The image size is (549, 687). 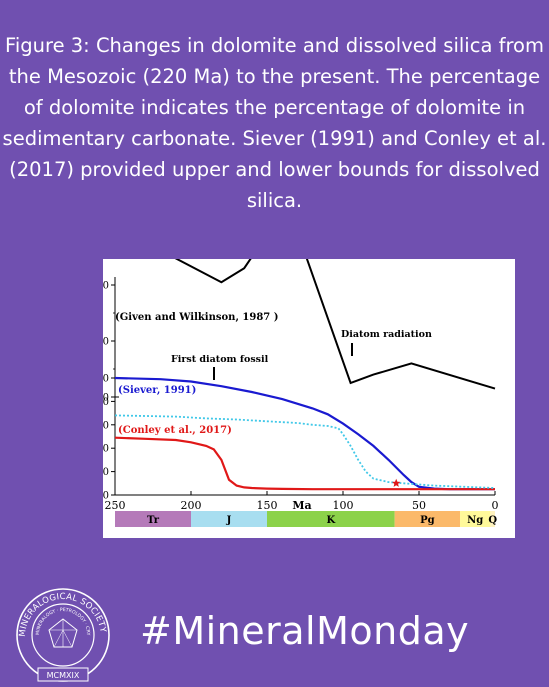 I want to click on top-y-tick-label: 20, so click(x=106, y=342).